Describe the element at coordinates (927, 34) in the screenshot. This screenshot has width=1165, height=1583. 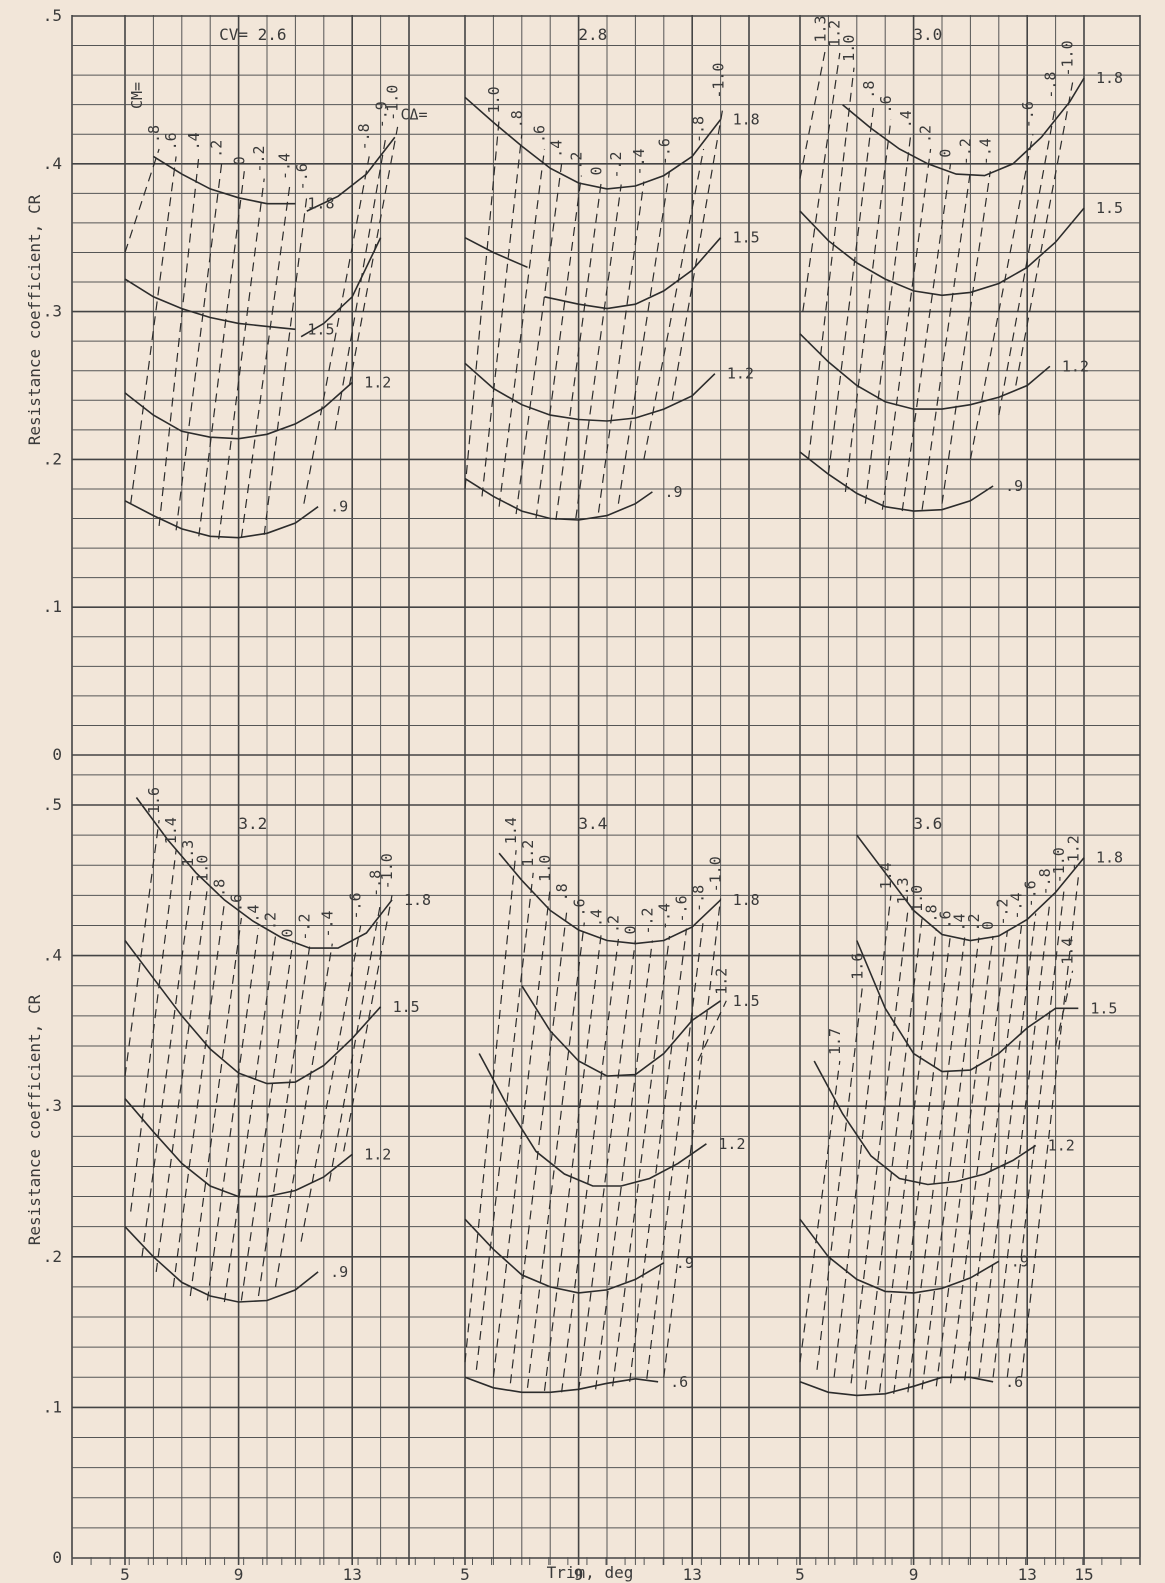
I see `panel-title: 3.0` at that location.